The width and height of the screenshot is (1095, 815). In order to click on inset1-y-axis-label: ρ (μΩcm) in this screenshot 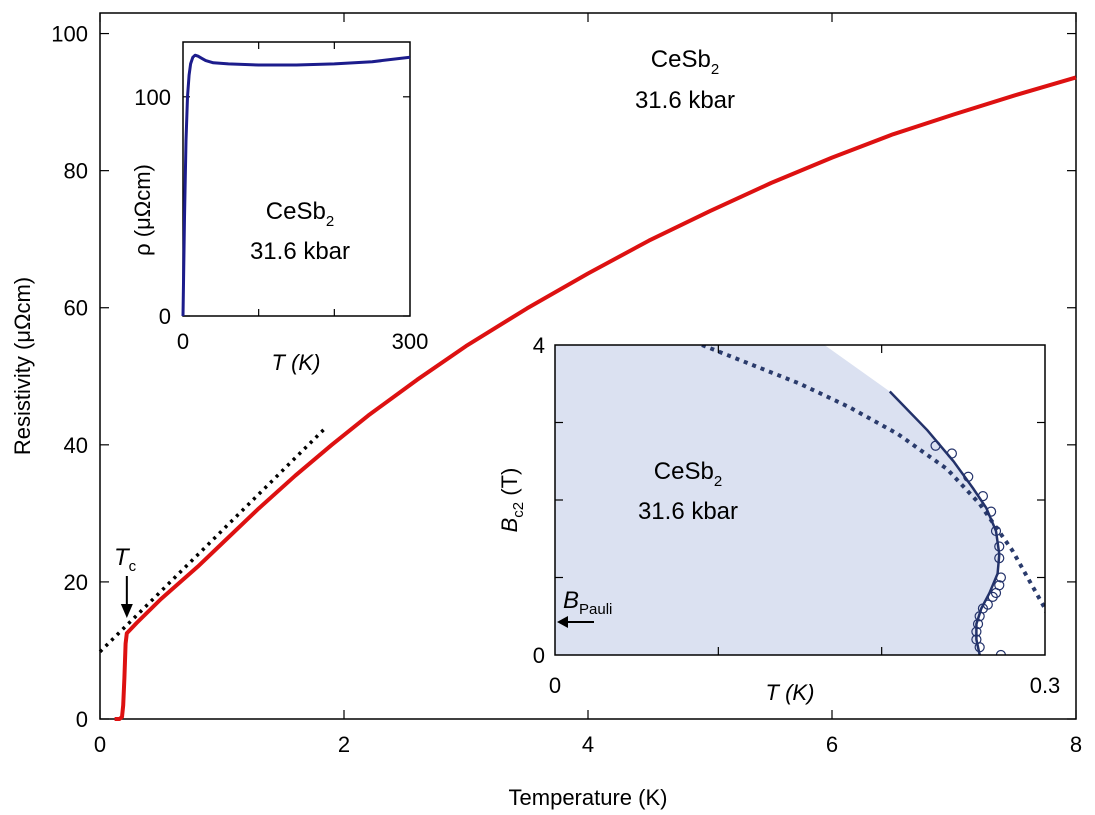, I will do `click(142, 210)`.